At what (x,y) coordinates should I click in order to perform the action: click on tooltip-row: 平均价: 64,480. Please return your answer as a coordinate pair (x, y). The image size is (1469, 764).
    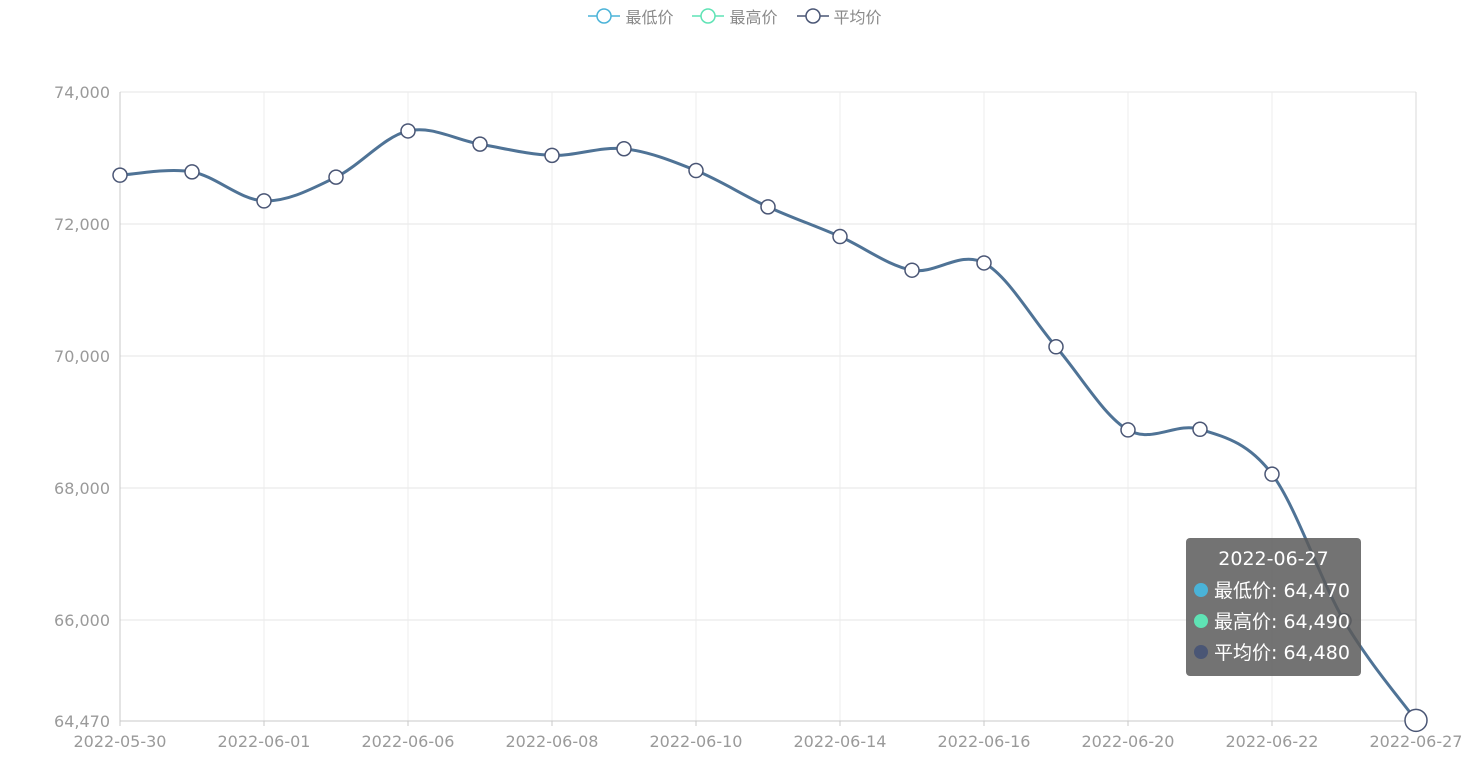
    Looking at the image, I should click on (1273, 651).